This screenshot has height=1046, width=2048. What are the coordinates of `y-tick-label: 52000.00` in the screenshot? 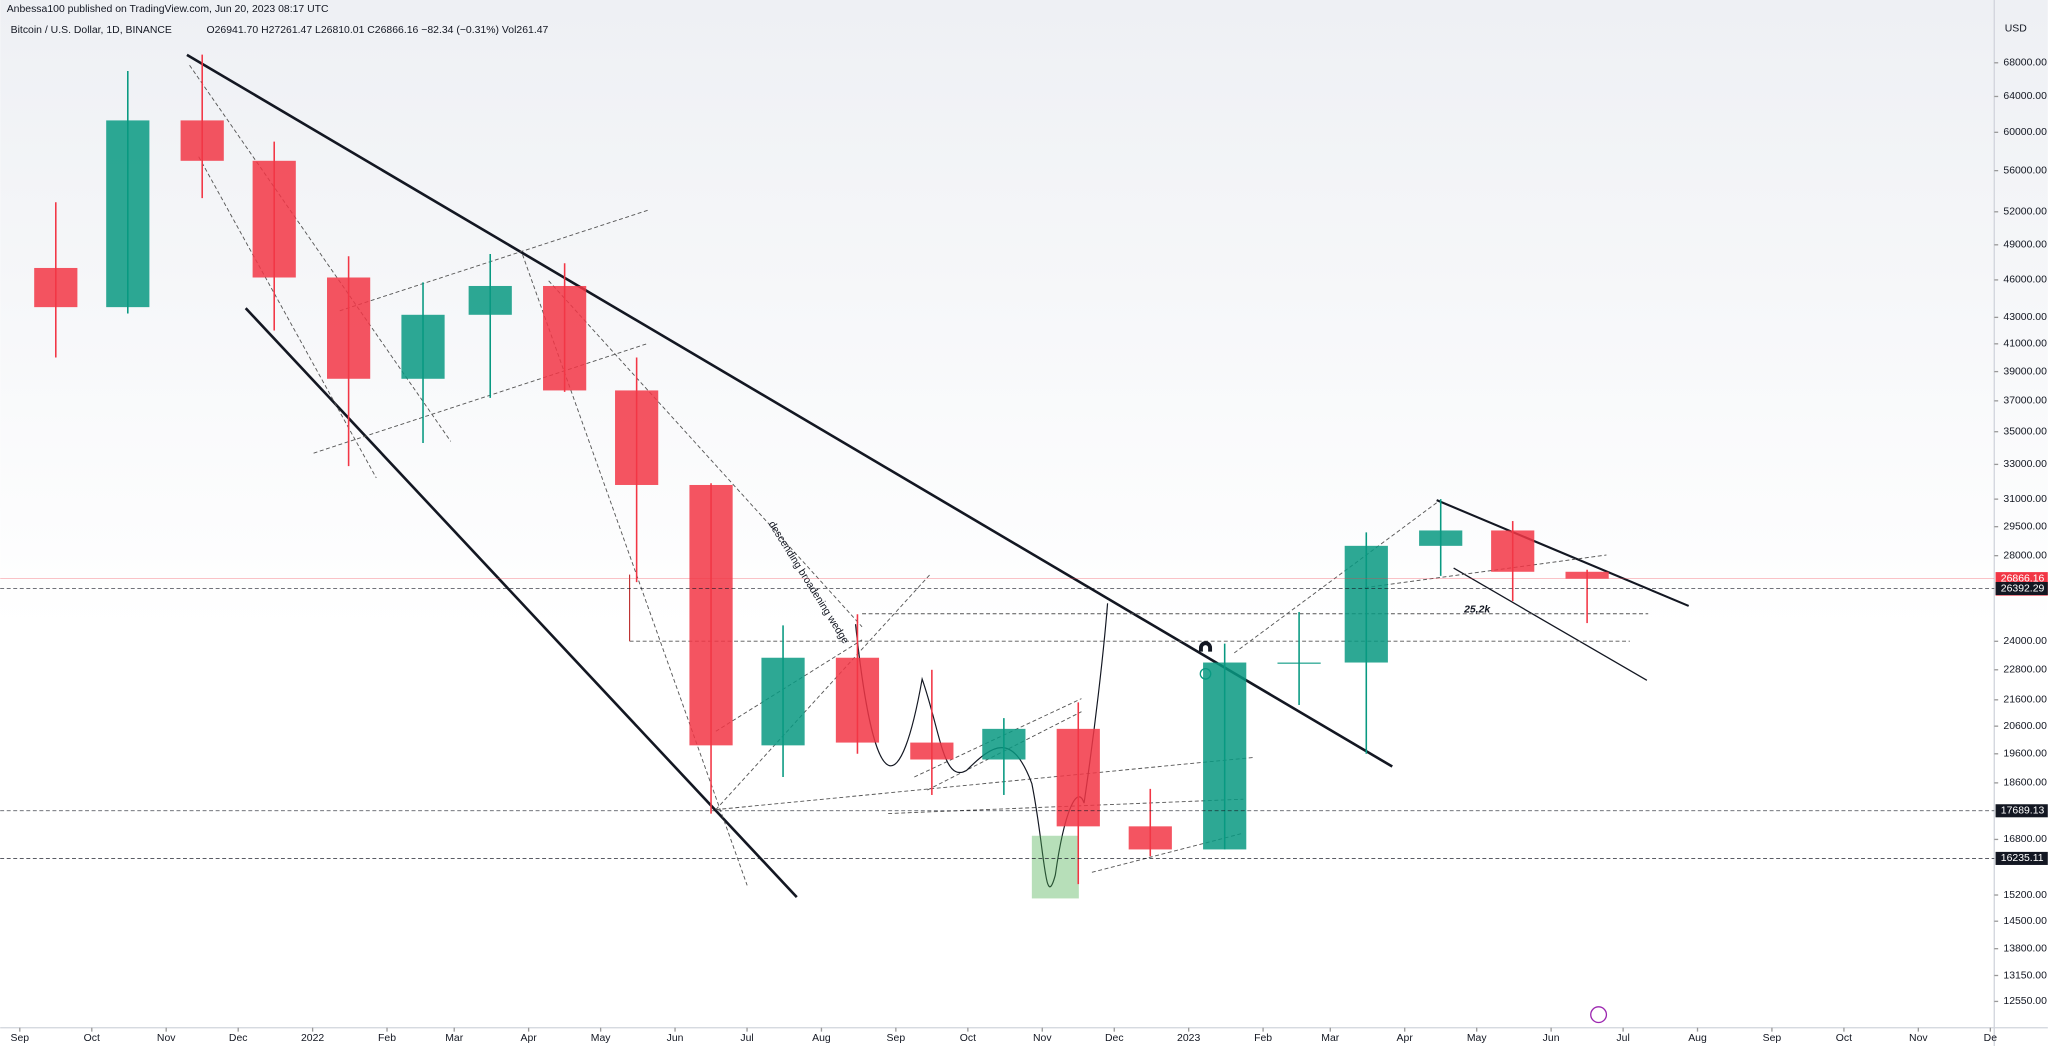 It's located at (2025, 212).